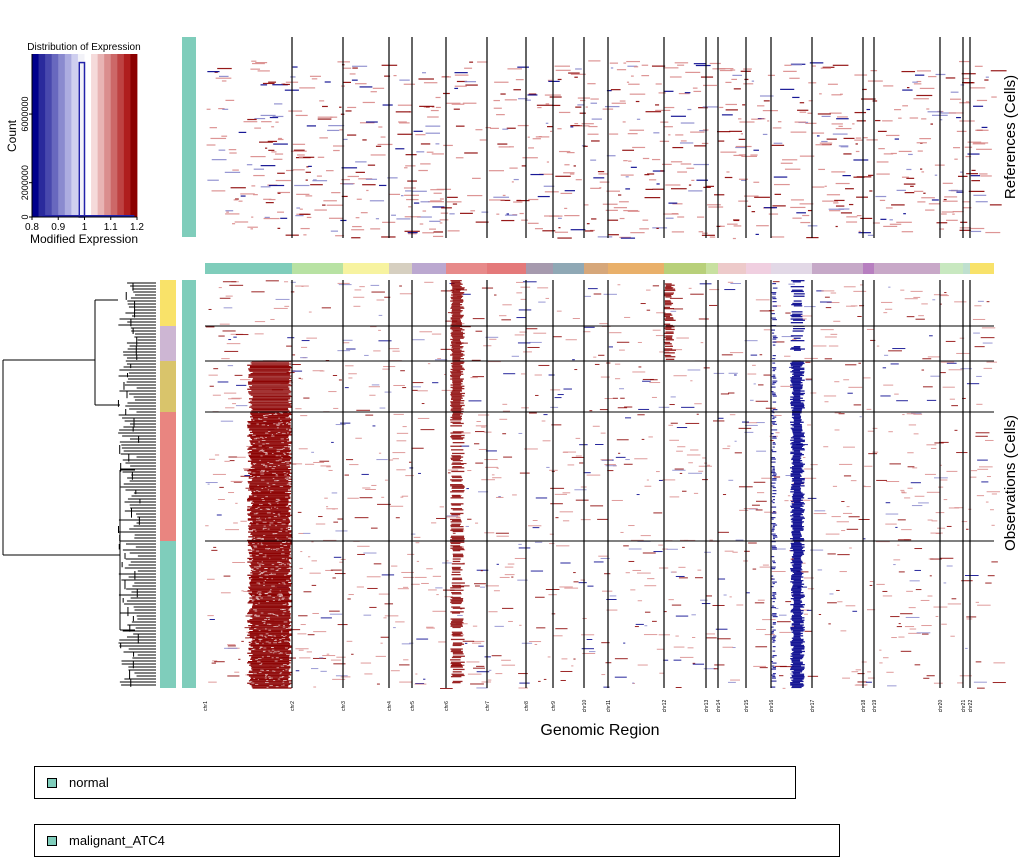 The width and height of the screenshot is (1022, 860). Describe the element at coordinates (25, 216) in the screenshot. I see `y-tick-label: 0` at that location.